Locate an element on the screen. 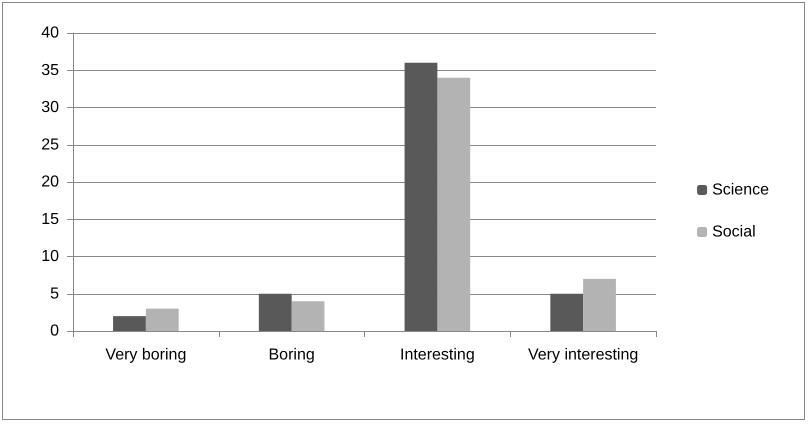 The width and height of the screenshot is (809, 424). y-tick-label: 40 is located at coordinates (50, 33).